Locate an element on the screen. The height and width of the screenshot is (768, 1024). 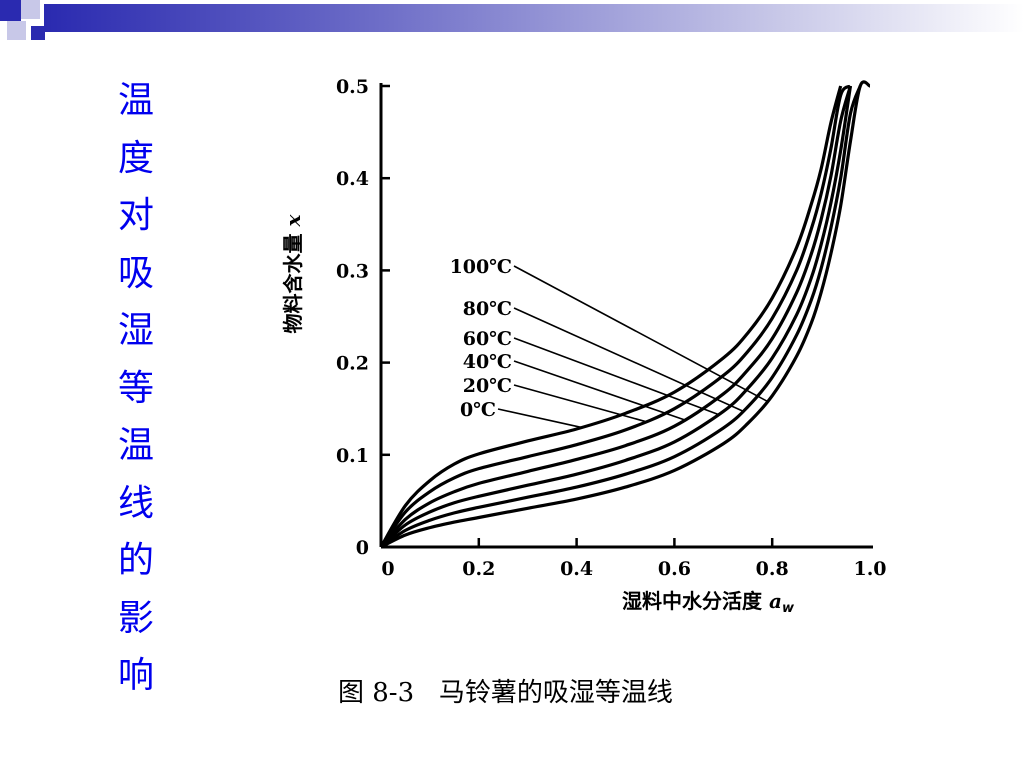
y-tick-label: 0.1 is located at coordinates (352, 456).